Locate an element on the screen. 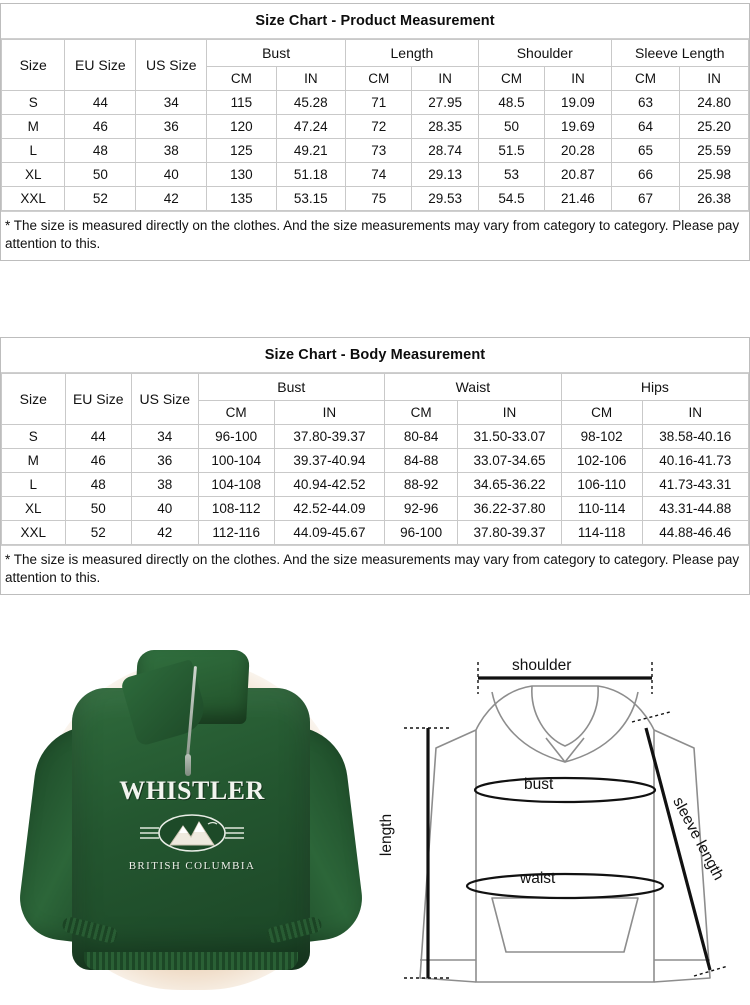  cell-hips_in: 43.31-44.88 is located at coordinates (695, 508).